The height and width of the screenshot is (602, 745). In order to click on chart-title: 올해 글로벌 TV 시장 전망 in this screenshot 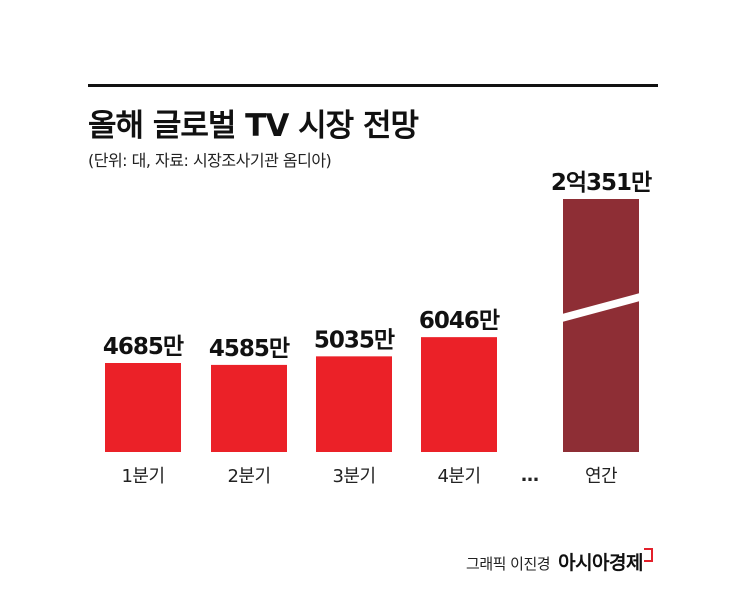, I will do `click(253, 126)`.